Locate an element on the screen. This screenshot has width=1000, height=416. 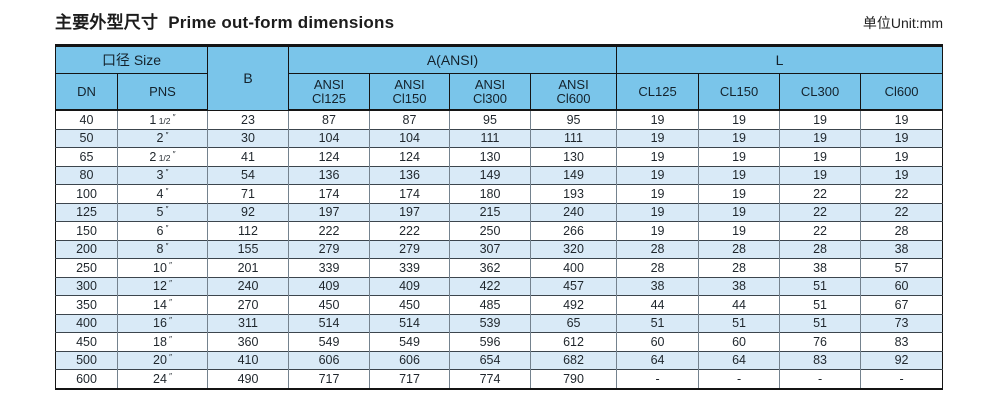
a-ansi-cell-cl150: 549 is located at coordinates (409, 341).